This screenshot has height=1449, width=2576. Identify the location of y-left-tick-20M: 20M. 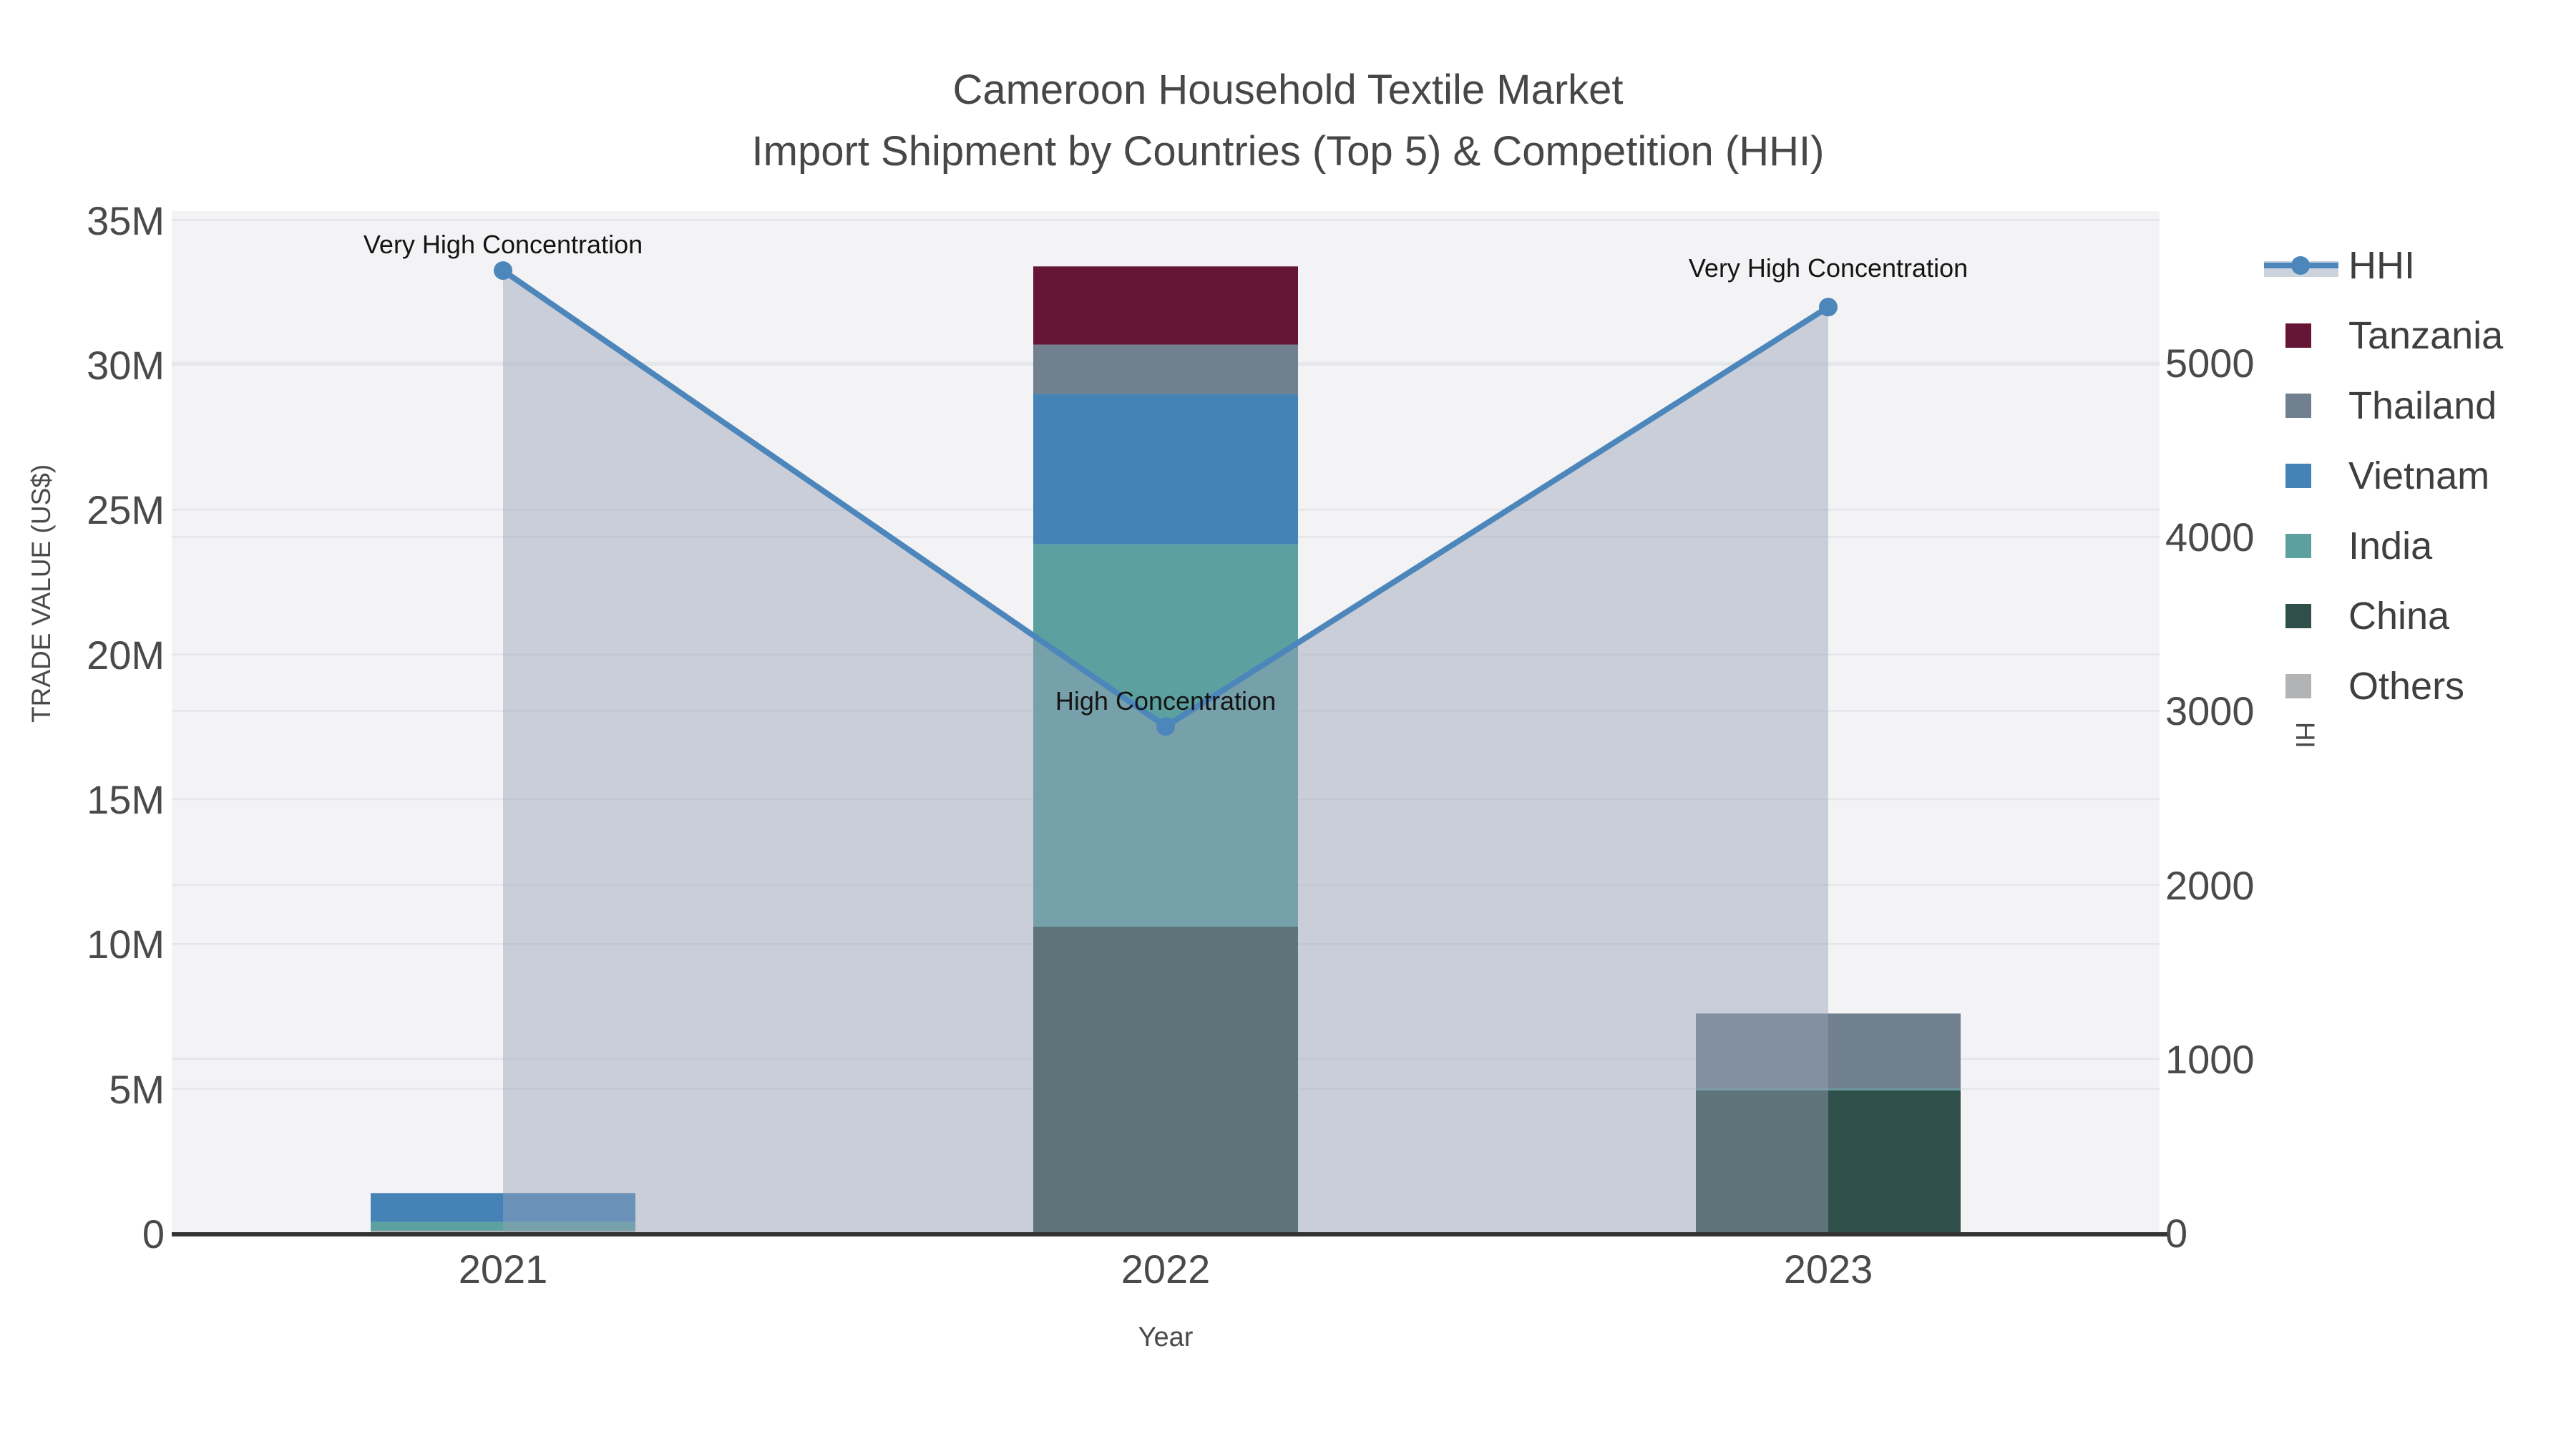
(126, 655).